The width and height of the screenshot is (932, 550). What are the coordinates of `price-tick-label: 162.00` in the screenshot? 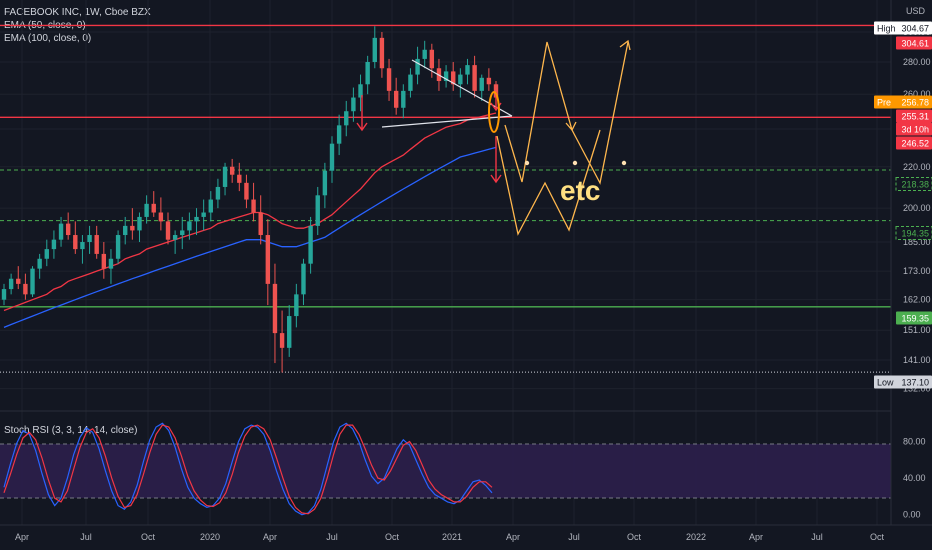 It's located at (917, 300).